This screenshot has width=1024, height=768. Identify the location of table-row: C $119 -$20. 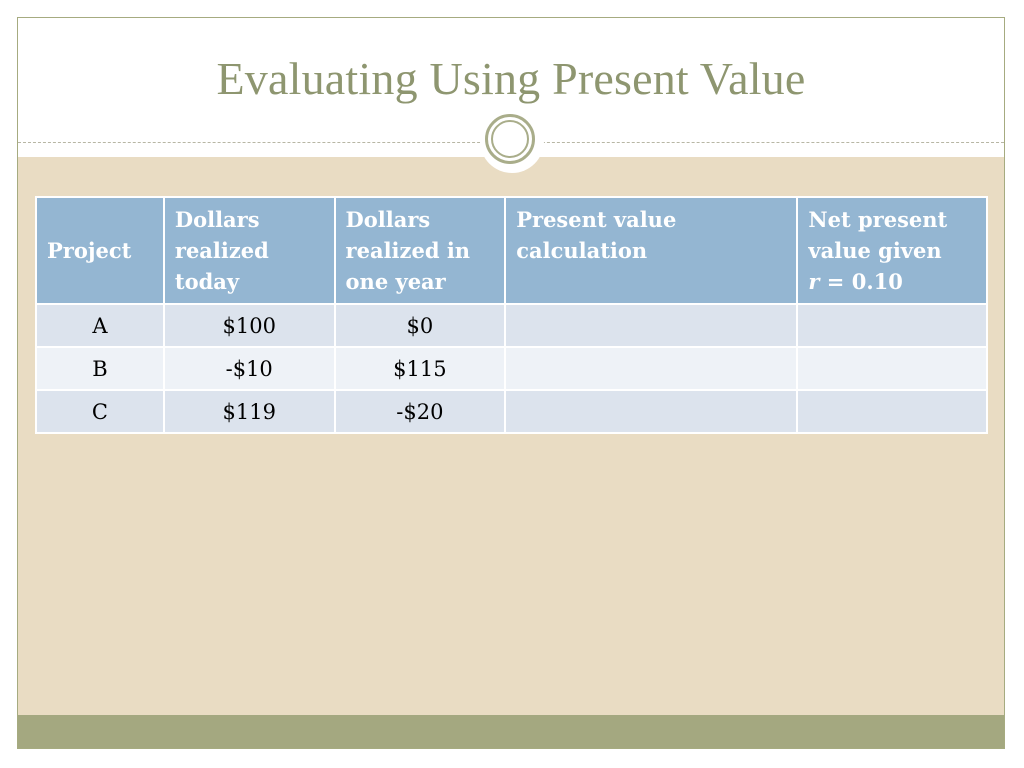
(511, 411).